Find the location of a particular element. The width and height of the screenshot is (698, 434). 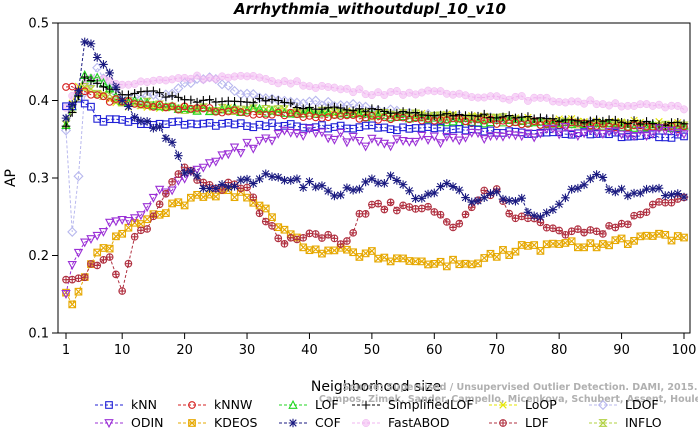

legend-label: COF is located at coordinates (328, 422).